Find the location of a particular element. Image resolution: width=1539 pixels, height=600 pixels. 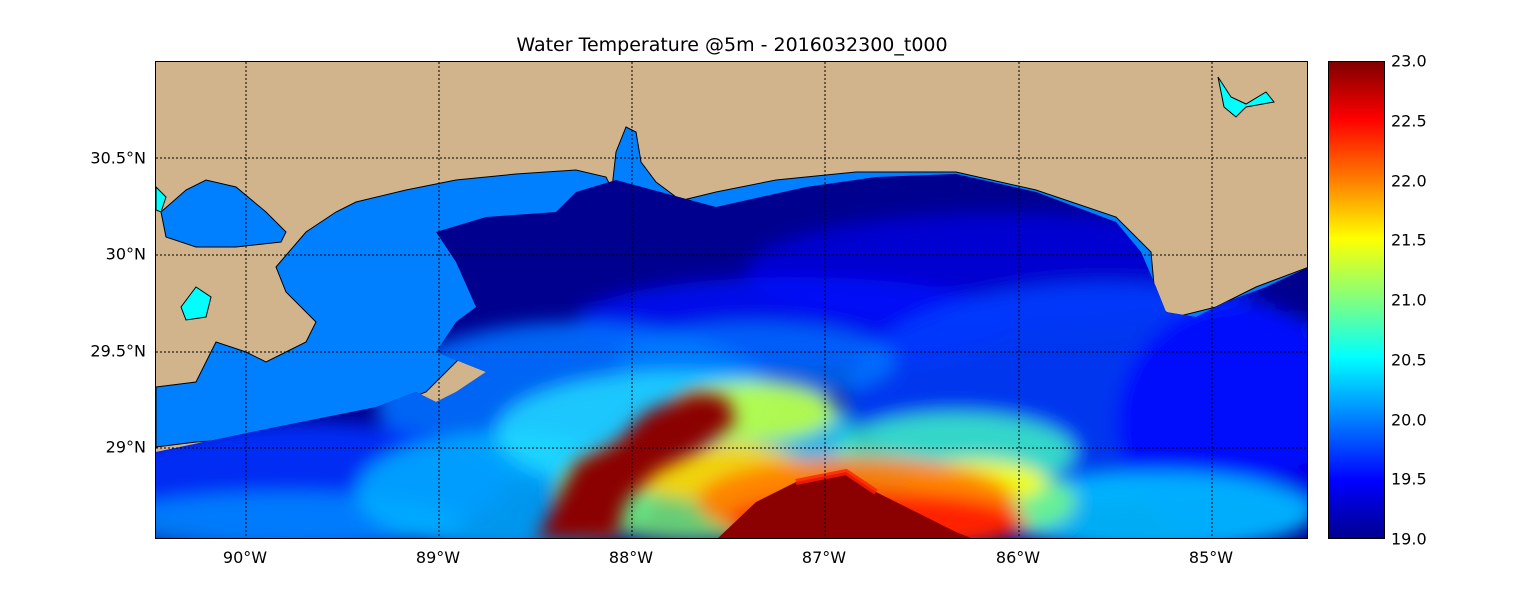

colorbar-tick-label: 20.0 is located at coordinates (1409, 419).